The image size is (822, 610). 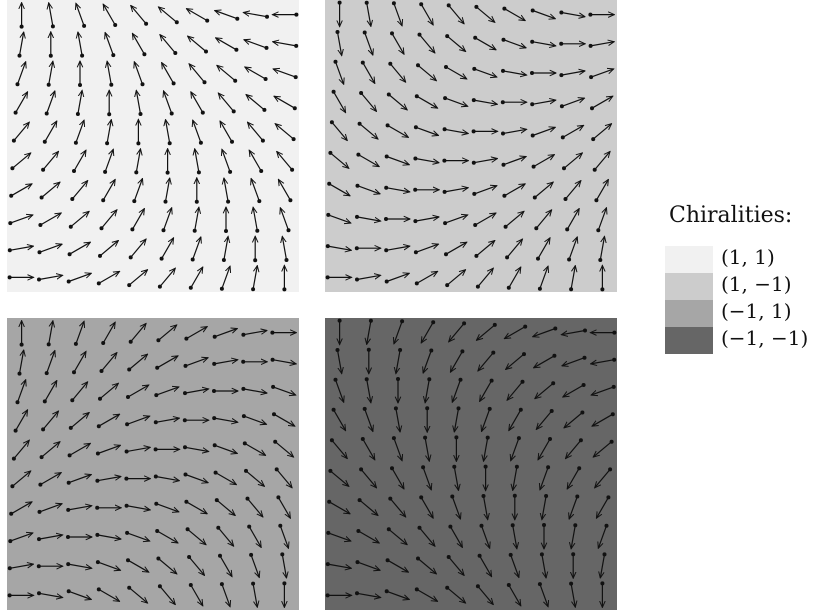 I want to click on legend-label: (−1, −1), so click(x=765, y=338).